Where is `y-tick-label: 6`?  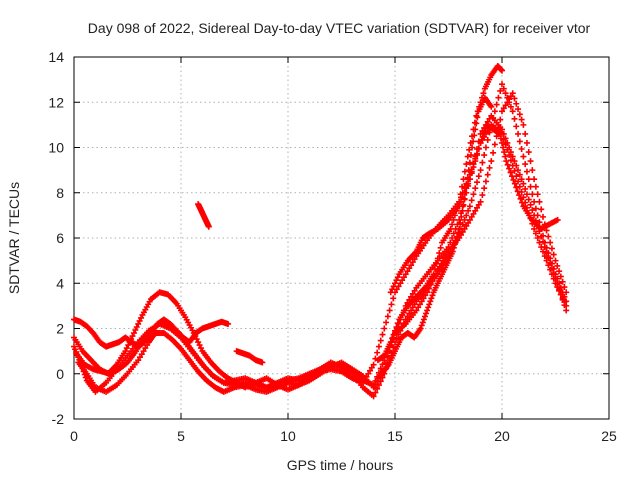
y-tick-label: 6 is located at coordinates (60, 238).